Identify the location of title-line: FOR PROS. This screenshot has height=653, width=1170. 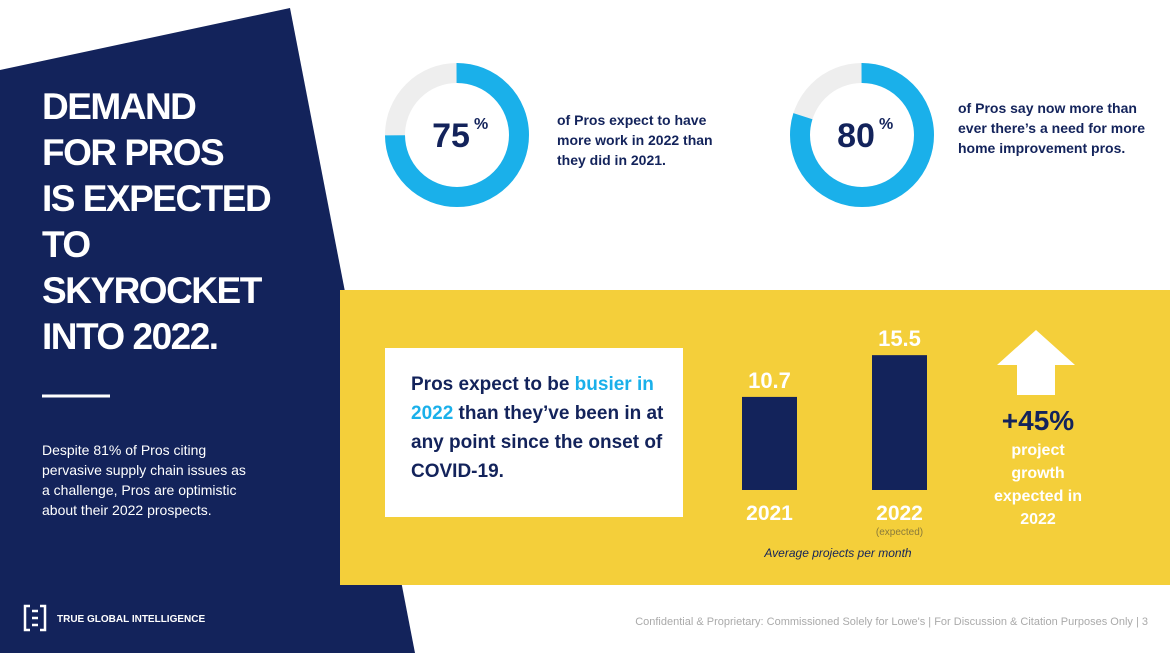
(133, 152).